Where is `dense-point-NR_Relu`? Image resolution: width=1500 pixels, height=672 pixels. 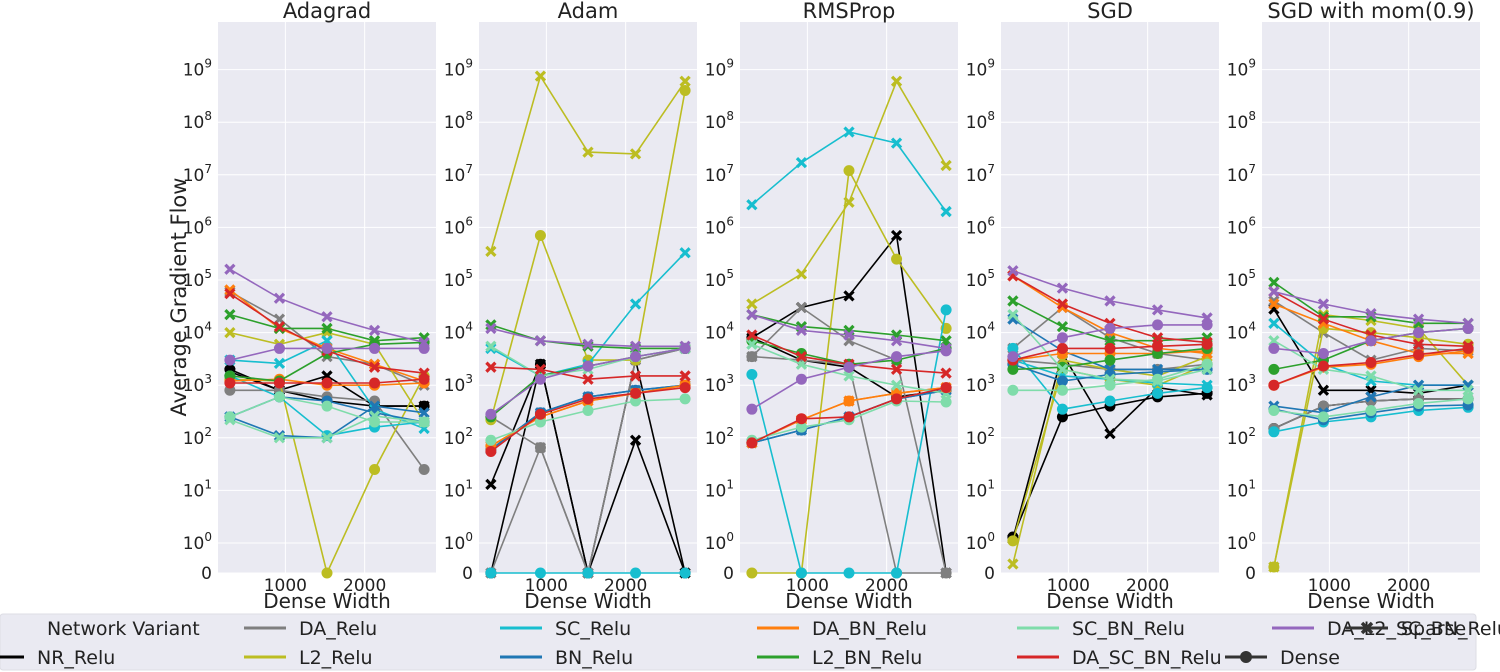
dense-point-NR_Relu is located at coordinates (1062, 417).